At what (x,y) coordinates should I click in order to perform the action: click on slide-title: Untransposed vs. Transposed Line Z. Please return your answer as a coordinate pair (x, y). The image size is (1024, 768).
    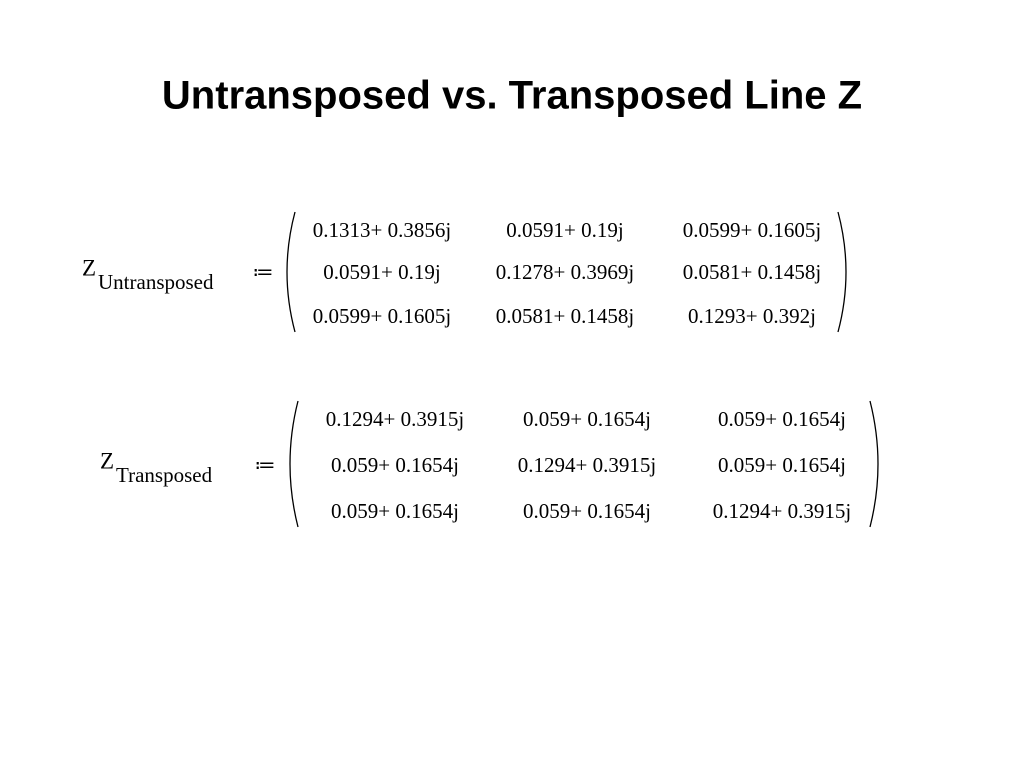
    Looking at the image, I should click on (512, 96).